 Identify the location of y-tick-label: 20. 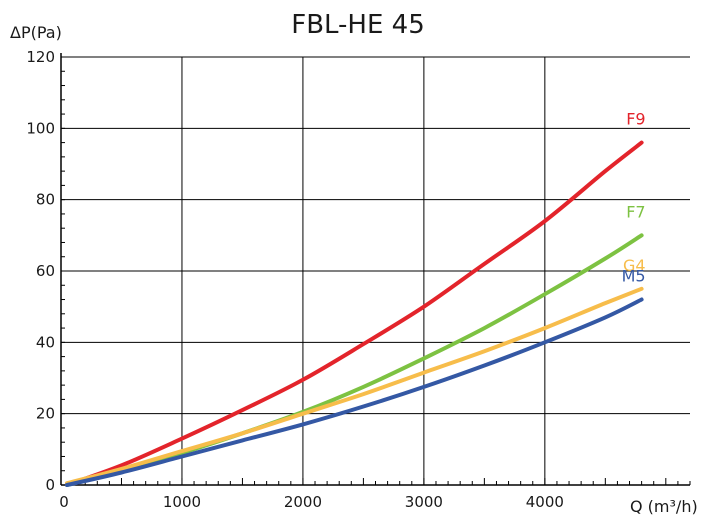
(45, 414).